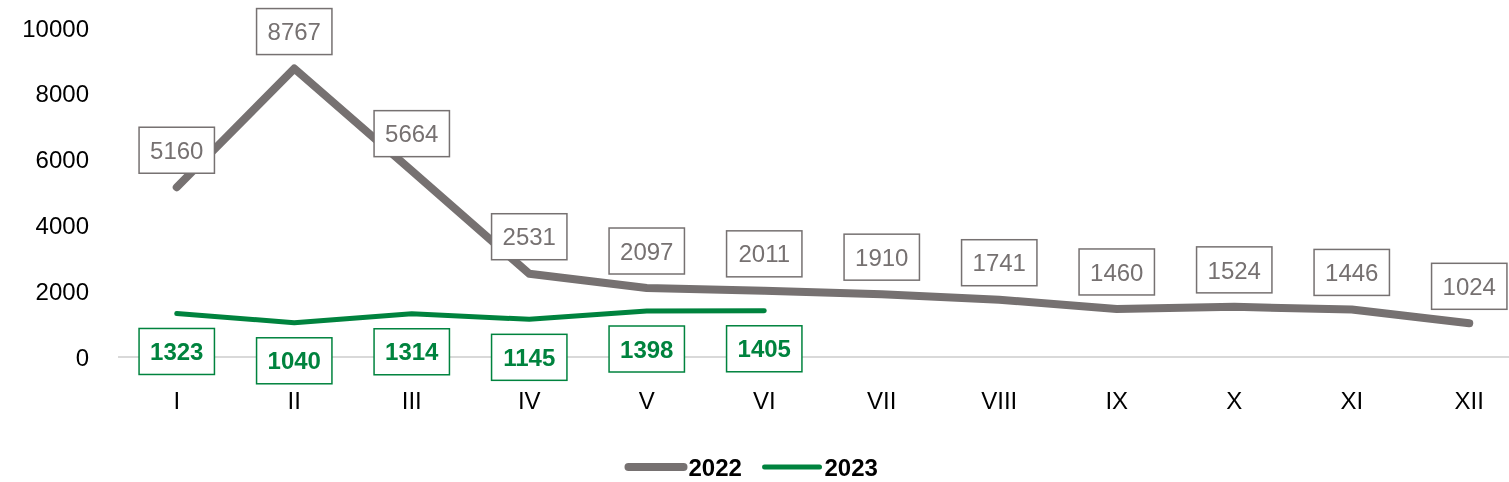 The image size is (1509, 482). What do you see at coordinates (82, 357) in the screenshot?
I see `y-tick-label: 0` at bounding box center [82, 357].